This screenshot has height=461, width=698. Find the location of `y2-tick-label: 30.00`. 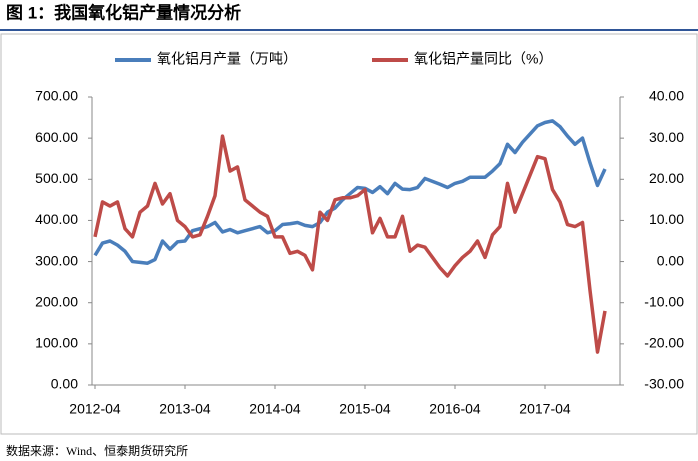

y2-tick-label: 30.00 is located at coordinates (666, 137).